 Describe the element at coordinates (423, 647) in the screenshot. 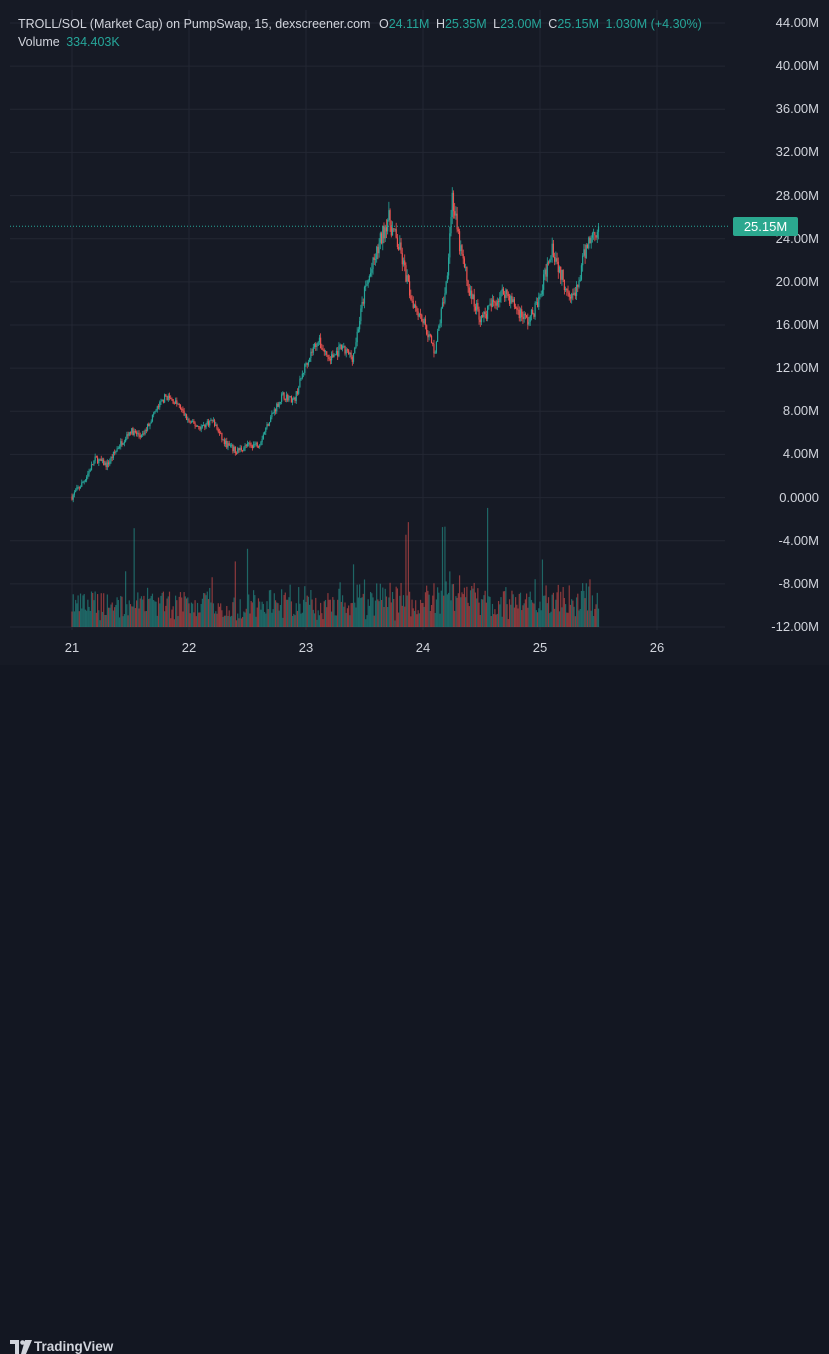

I see `x-tick-label: 24` at that location.